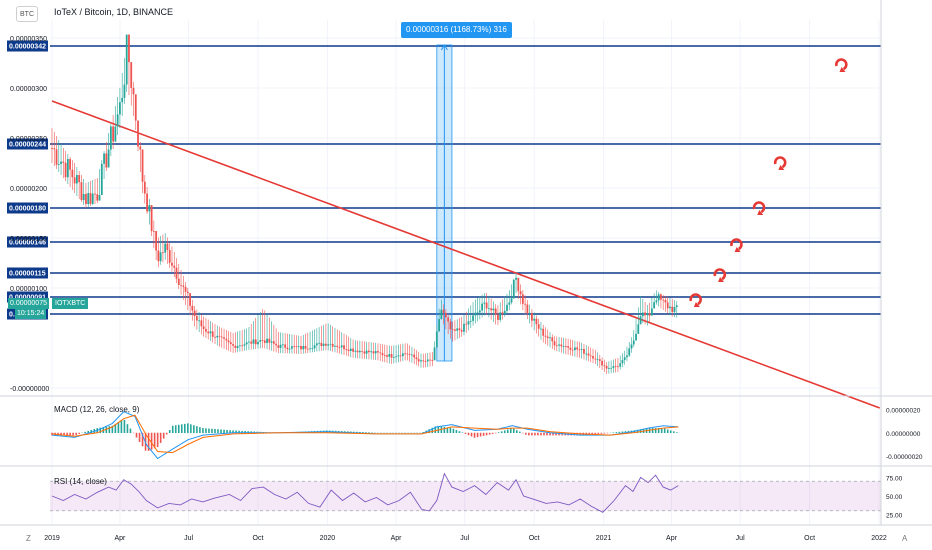  Describe the element at coordinates (29, 389) in the screenshot. I see `y-tick-label: -0.00000000` at that location.